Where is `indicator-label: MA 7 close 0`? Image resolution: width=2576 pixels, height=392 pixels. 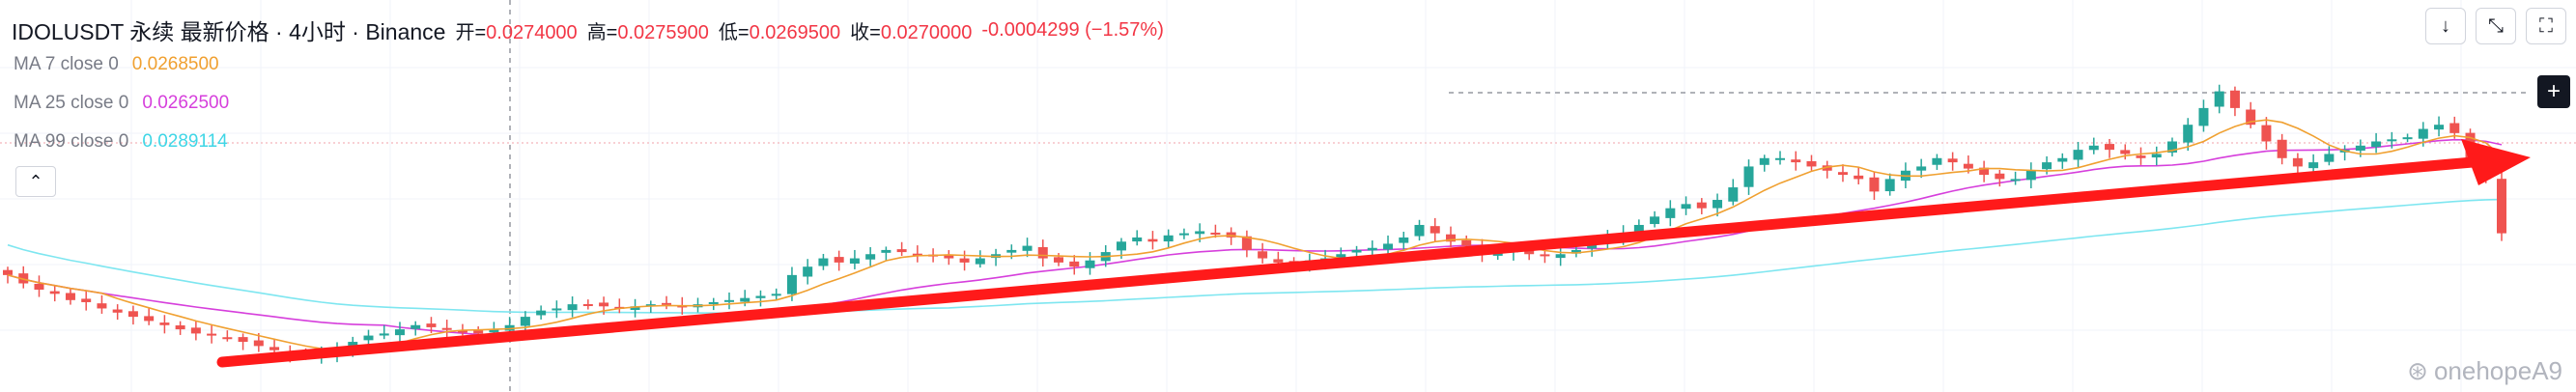
indicator-label: MA 7 close 0 is located at coordinates (66, 64).